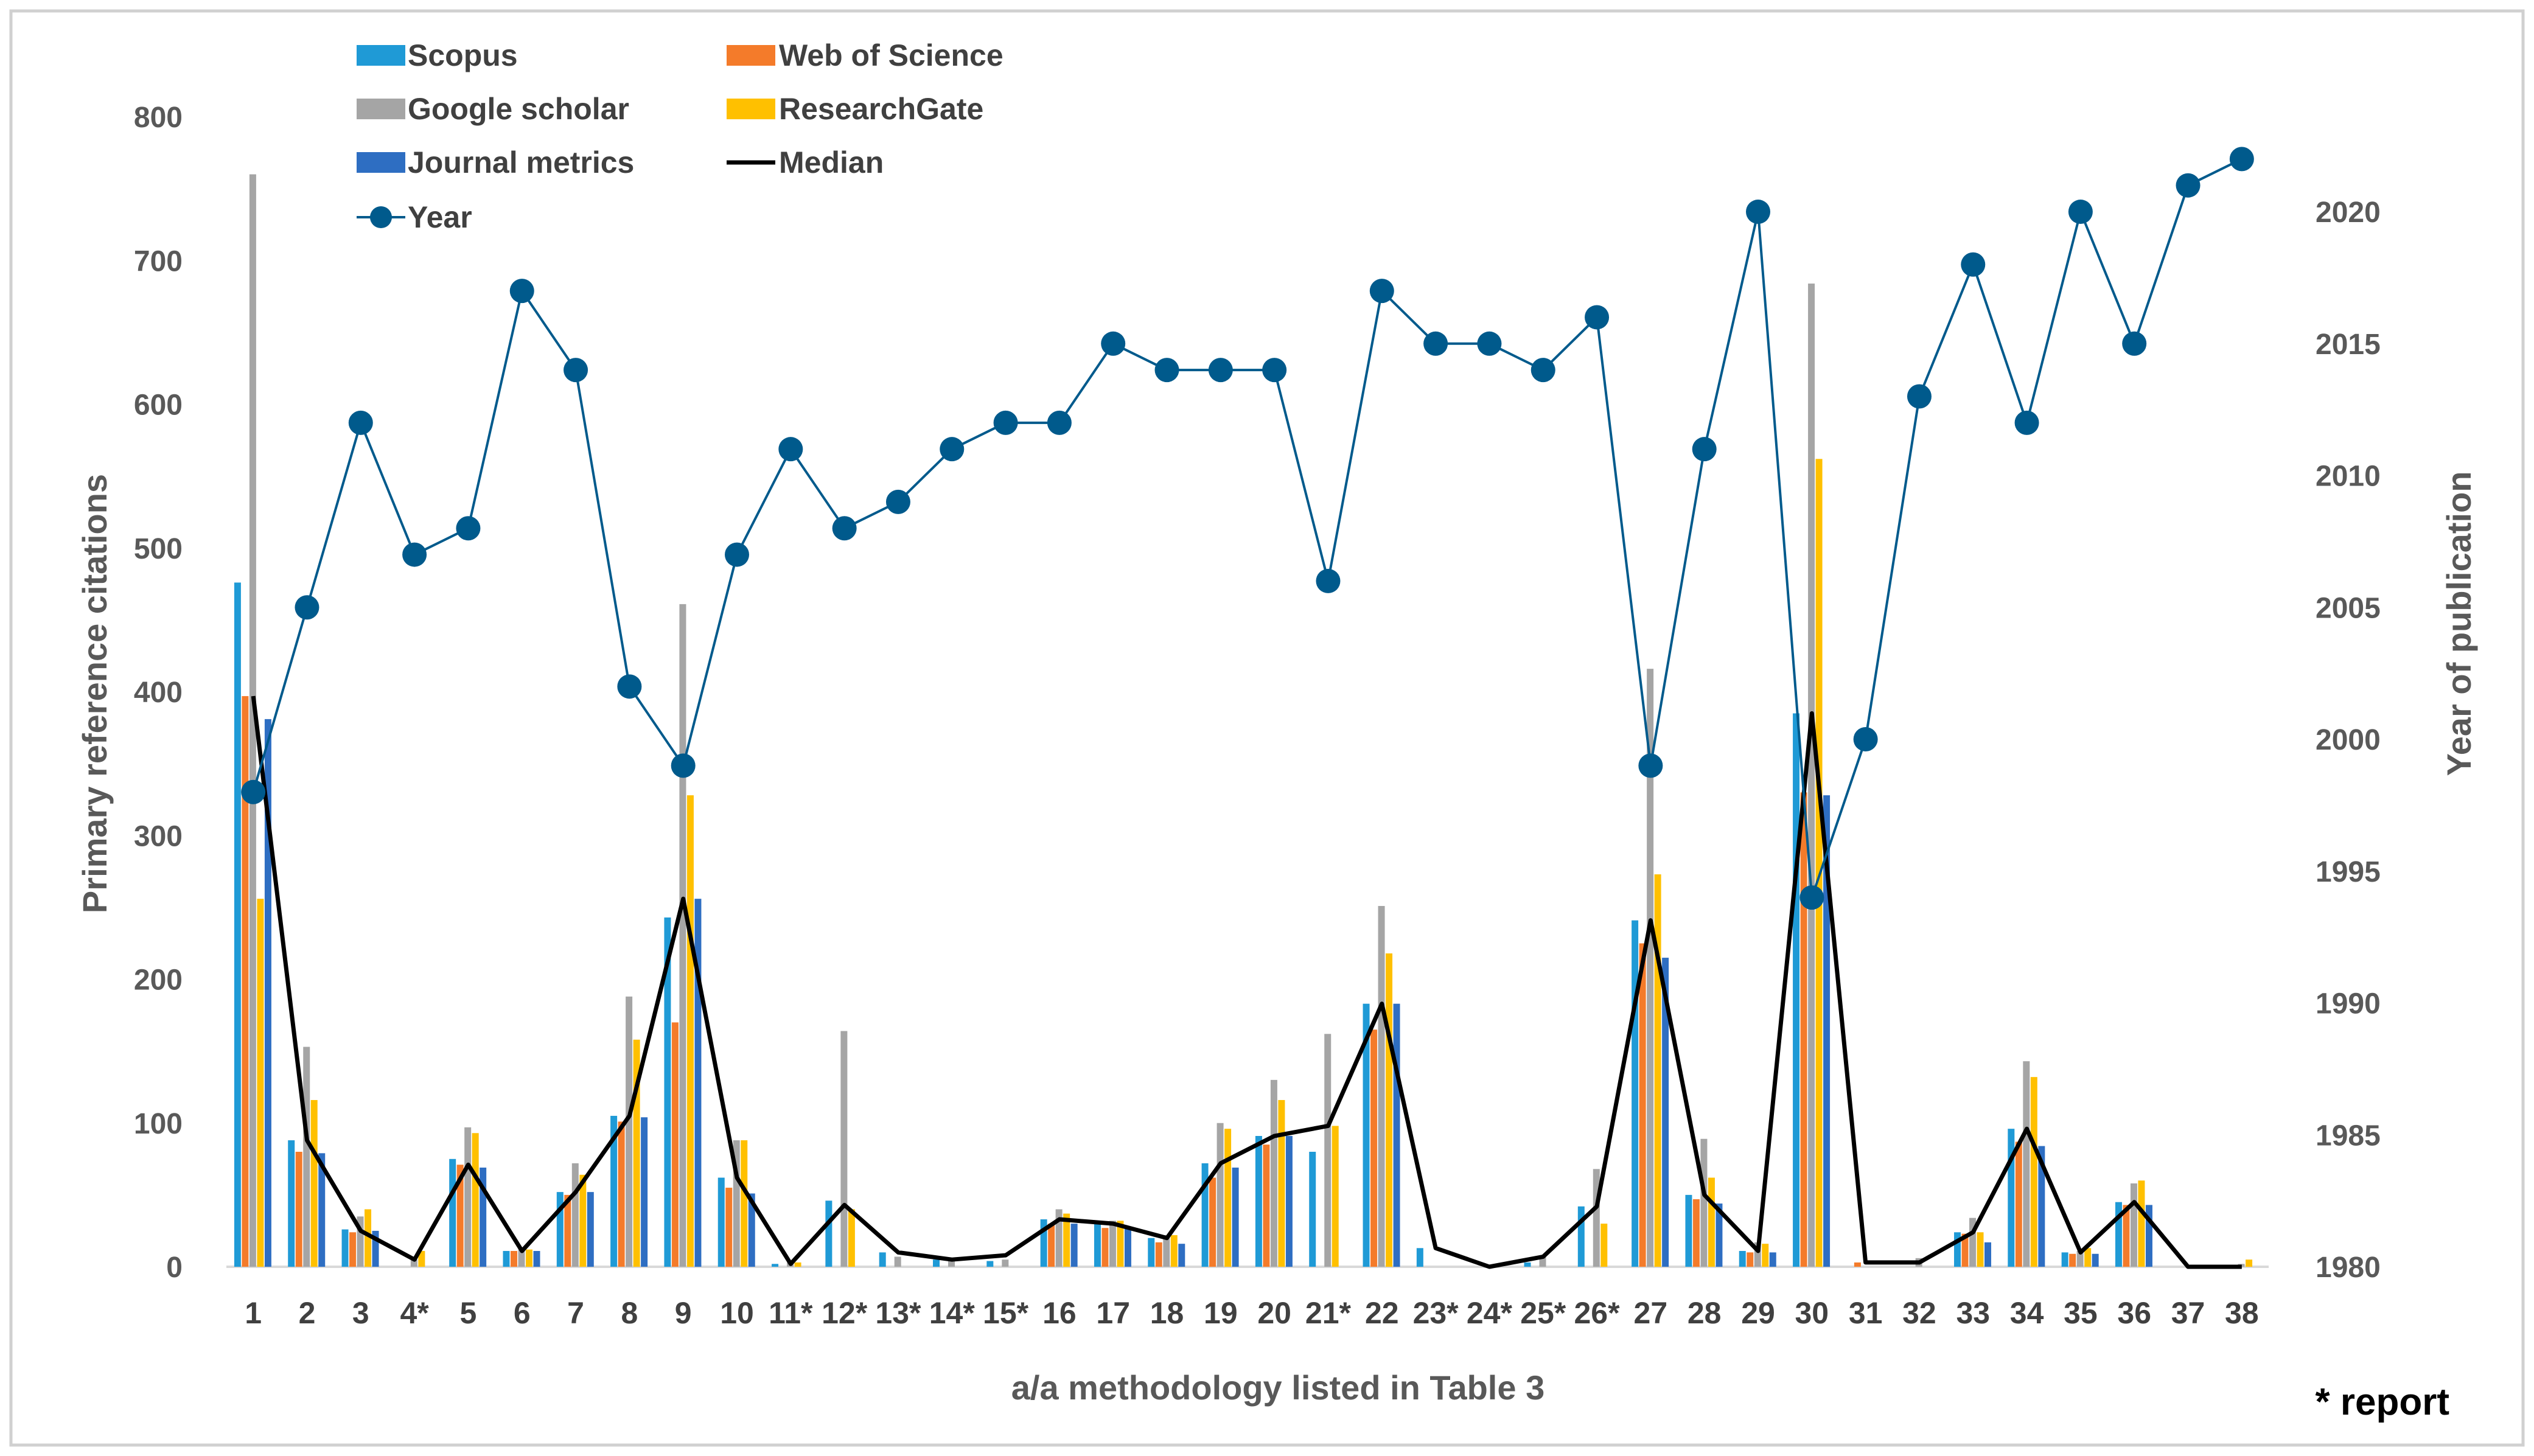 The height and width of the screenshot is (1456, 2534). What do you see at coordinates (2134, 1313) in the screenshot?
I see `x-tick-36: 36` at bounding box center [2134, 1313].